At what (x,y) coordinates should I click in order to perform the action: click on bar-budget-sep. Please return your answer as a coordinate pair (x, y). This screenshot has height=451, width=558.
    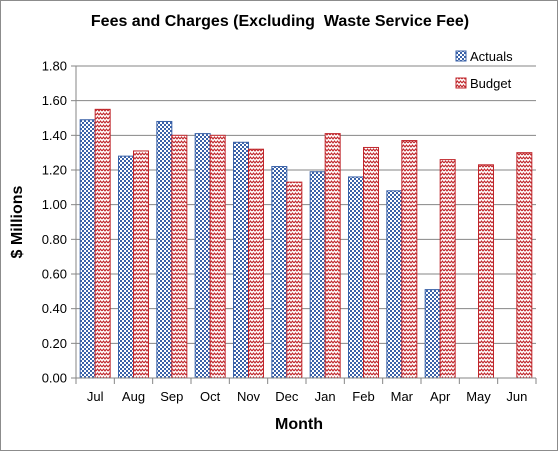
    Looking at the image, I should click on (179, 256).